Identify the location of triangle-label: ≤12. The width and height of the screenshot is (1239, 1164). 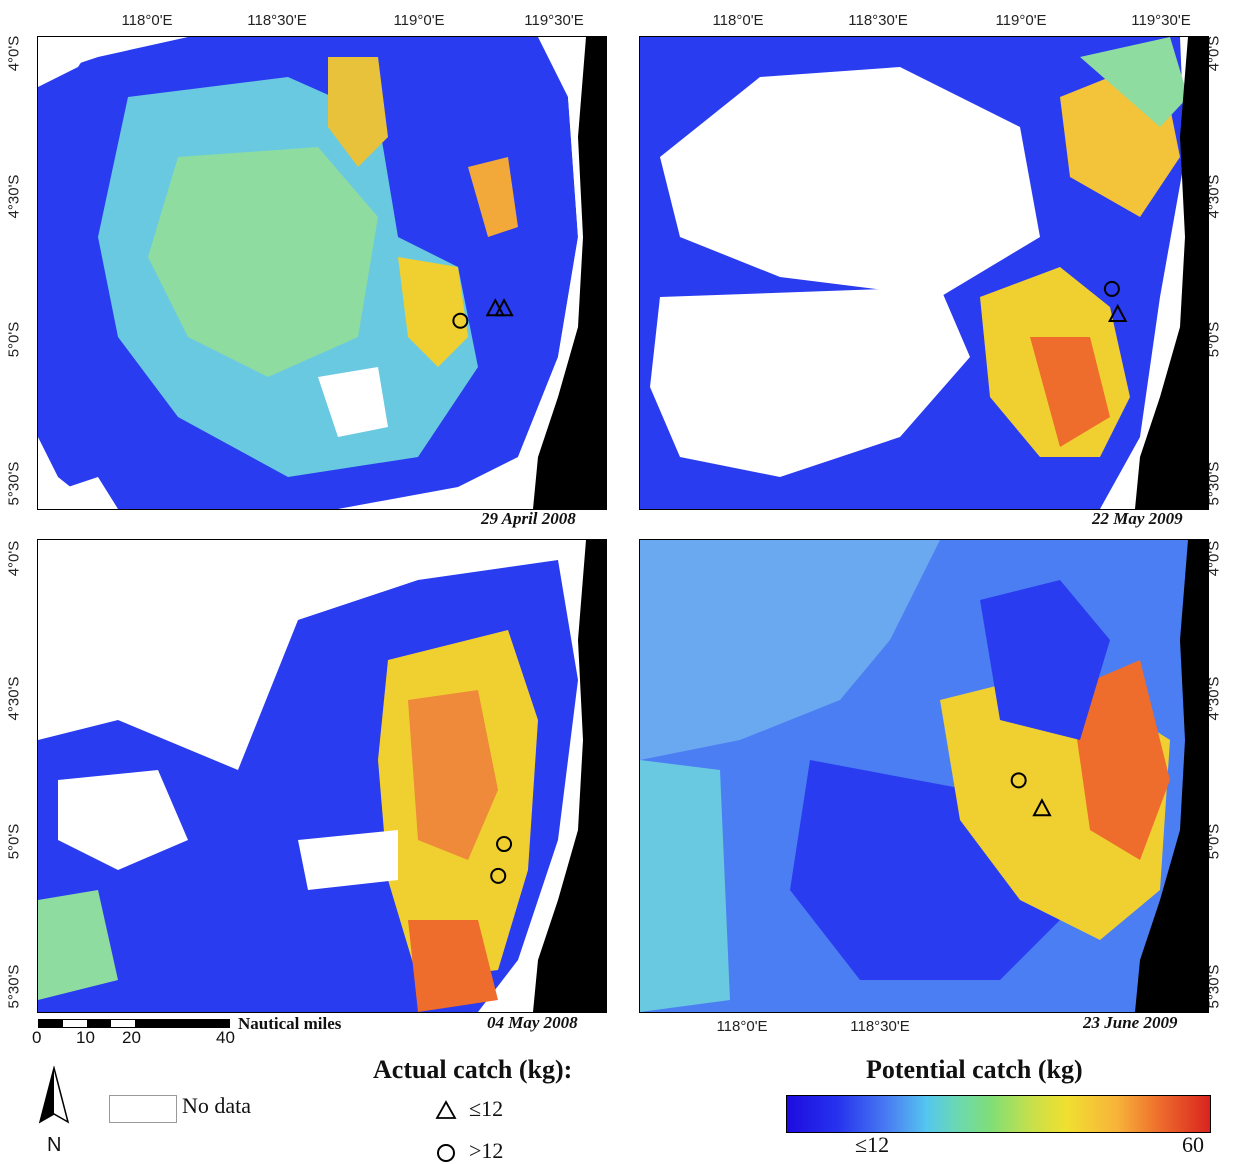
(486, 1108).